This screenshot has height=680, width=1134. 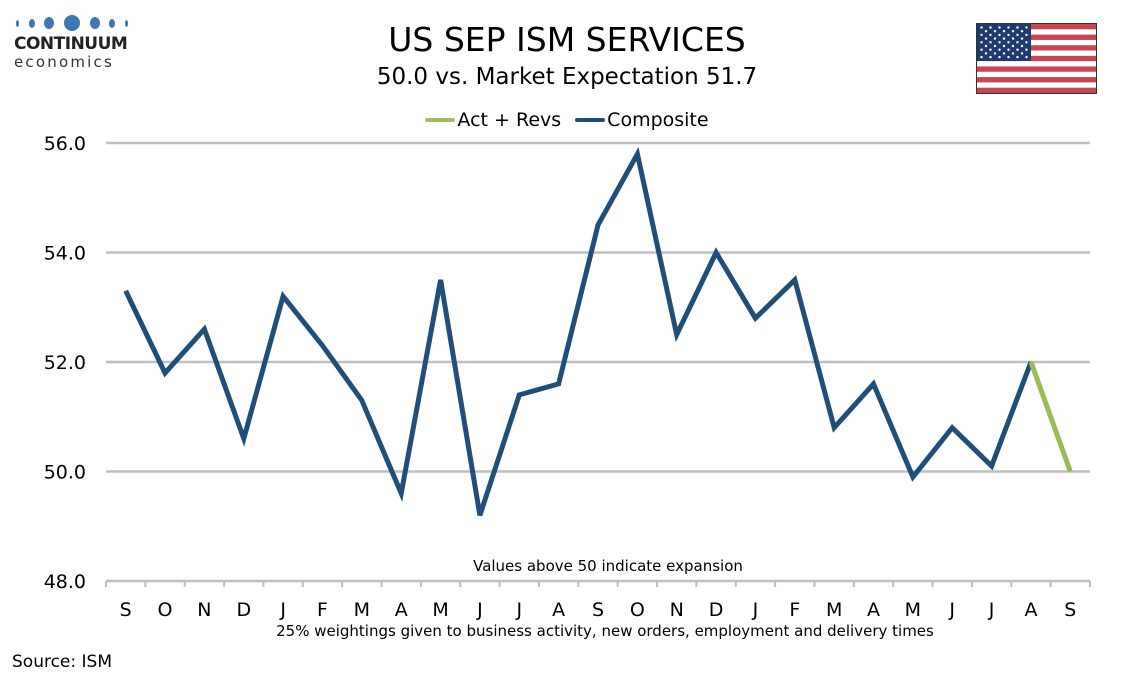 I want to click on y-tick-label: 50.0, so click(x=65, y=473).